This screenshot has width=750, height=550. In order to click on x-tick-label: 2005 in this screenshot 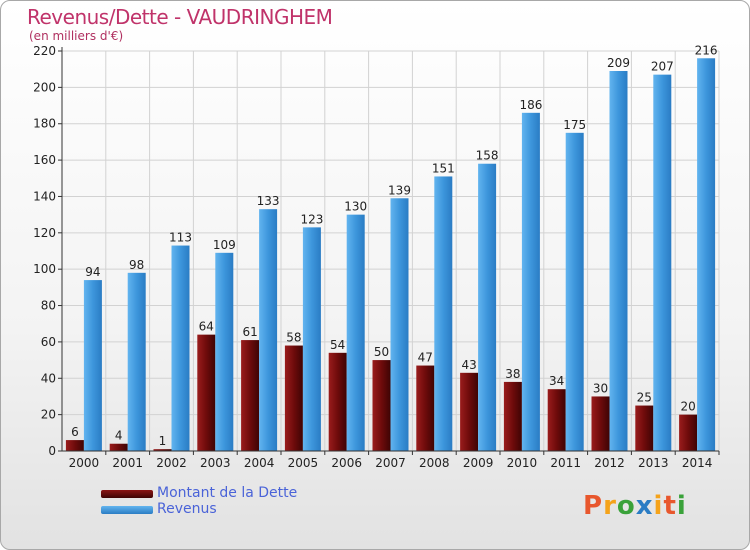, I will do `click(303, 463)`.